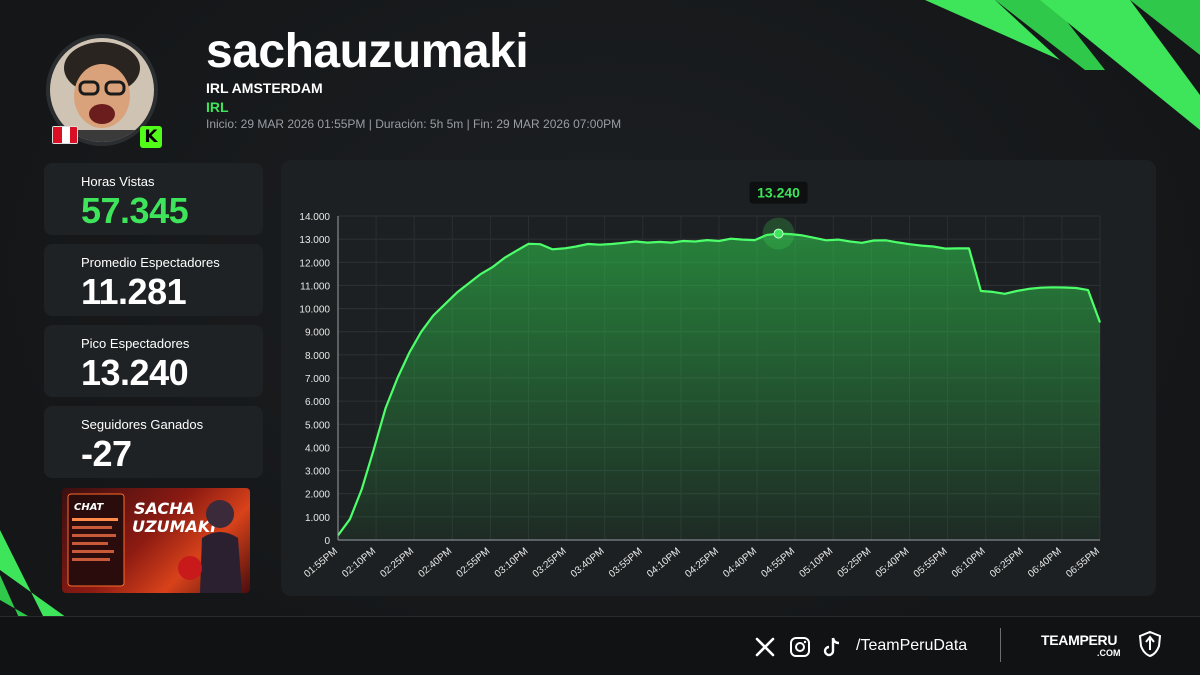  What do you see at coordinates (317, 333) in the screenshot?
I see `y-tick-label: 9.000` at bounding box center [317, 333].